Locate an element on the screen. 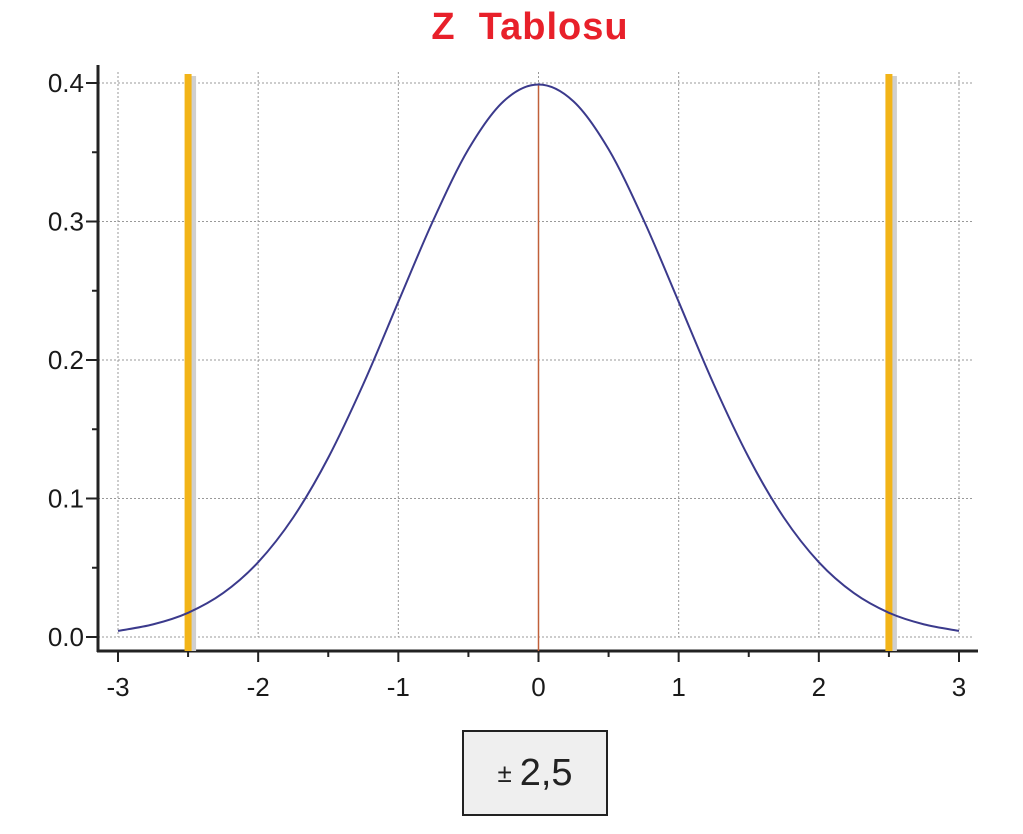 This screenshot has height=834, width=1023. x-tick-label: 2 is located at coordinates (819, 687).